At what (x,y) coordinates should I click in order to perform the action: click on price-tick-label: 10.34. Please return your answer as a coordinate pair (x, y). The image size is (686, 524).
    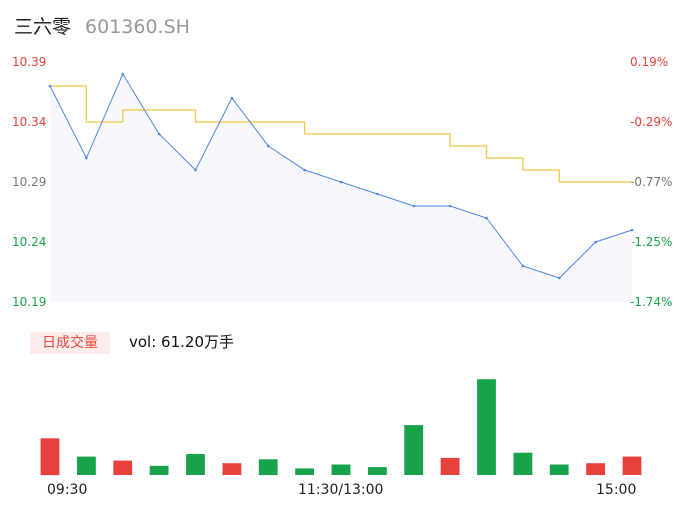
    Looking at the image, I should click on (29, 122).